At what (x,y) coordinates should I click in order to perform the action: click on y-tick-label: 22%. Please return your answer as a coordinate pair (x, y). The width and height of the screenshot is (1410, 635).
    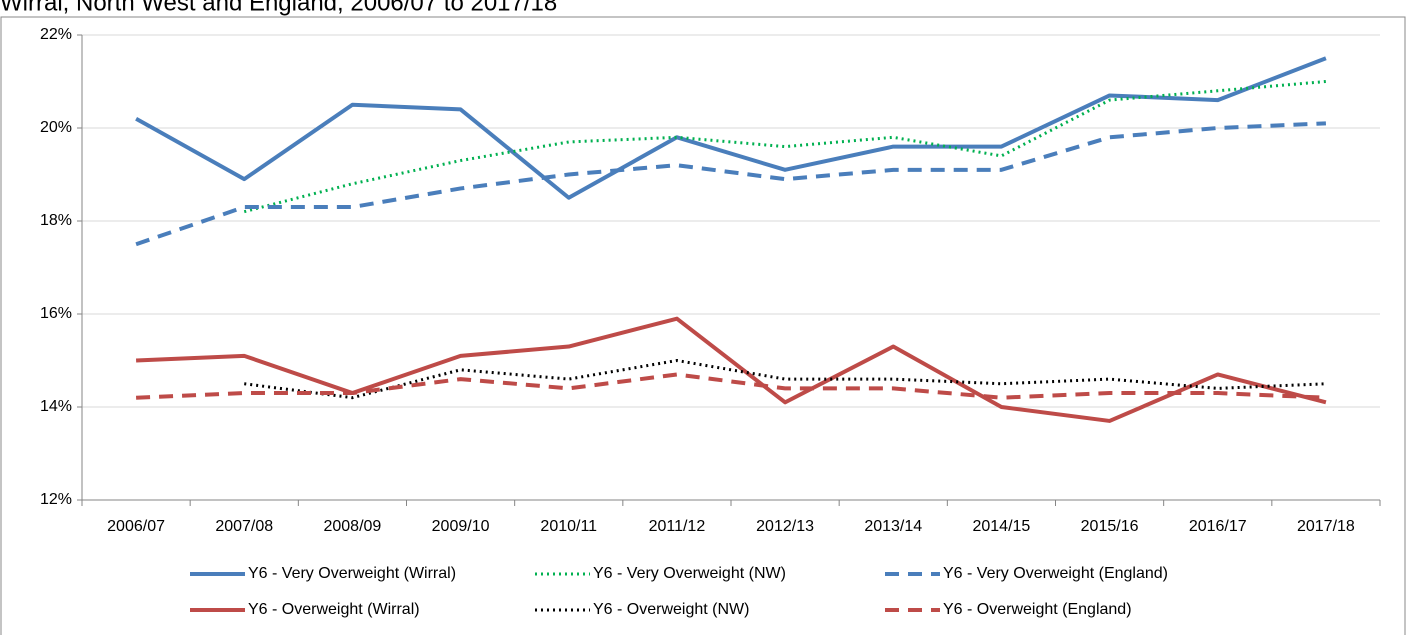
    Looking at the image, I should click on (56, 34).